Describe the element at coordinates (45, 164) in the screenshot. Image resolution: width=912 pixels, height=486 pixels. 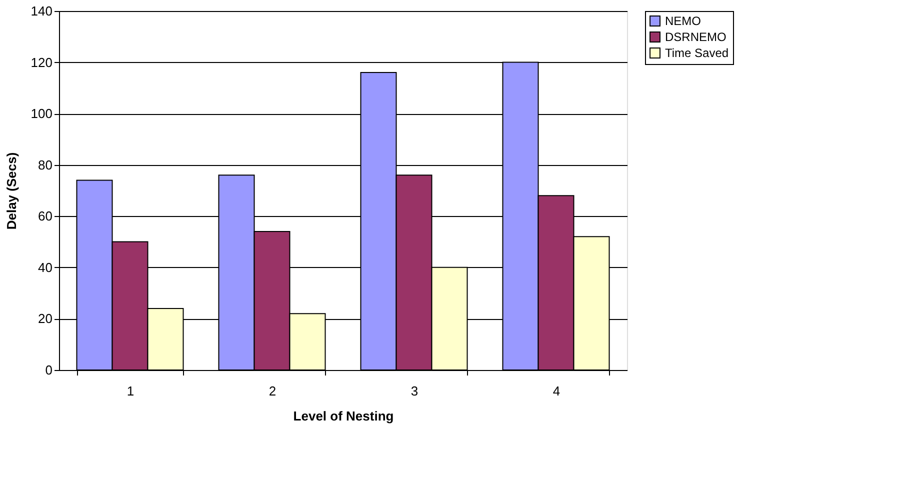
I see `y-tick-label: 80` at that location.